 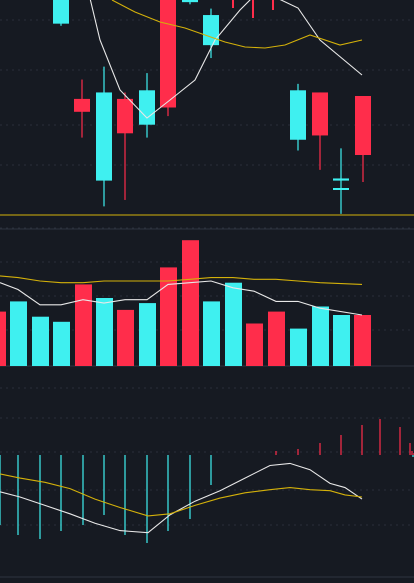 What do you see at coordinates (181, 495) in the screenshot?
I see `macd-dea-line` at bounding box center [181, 495].